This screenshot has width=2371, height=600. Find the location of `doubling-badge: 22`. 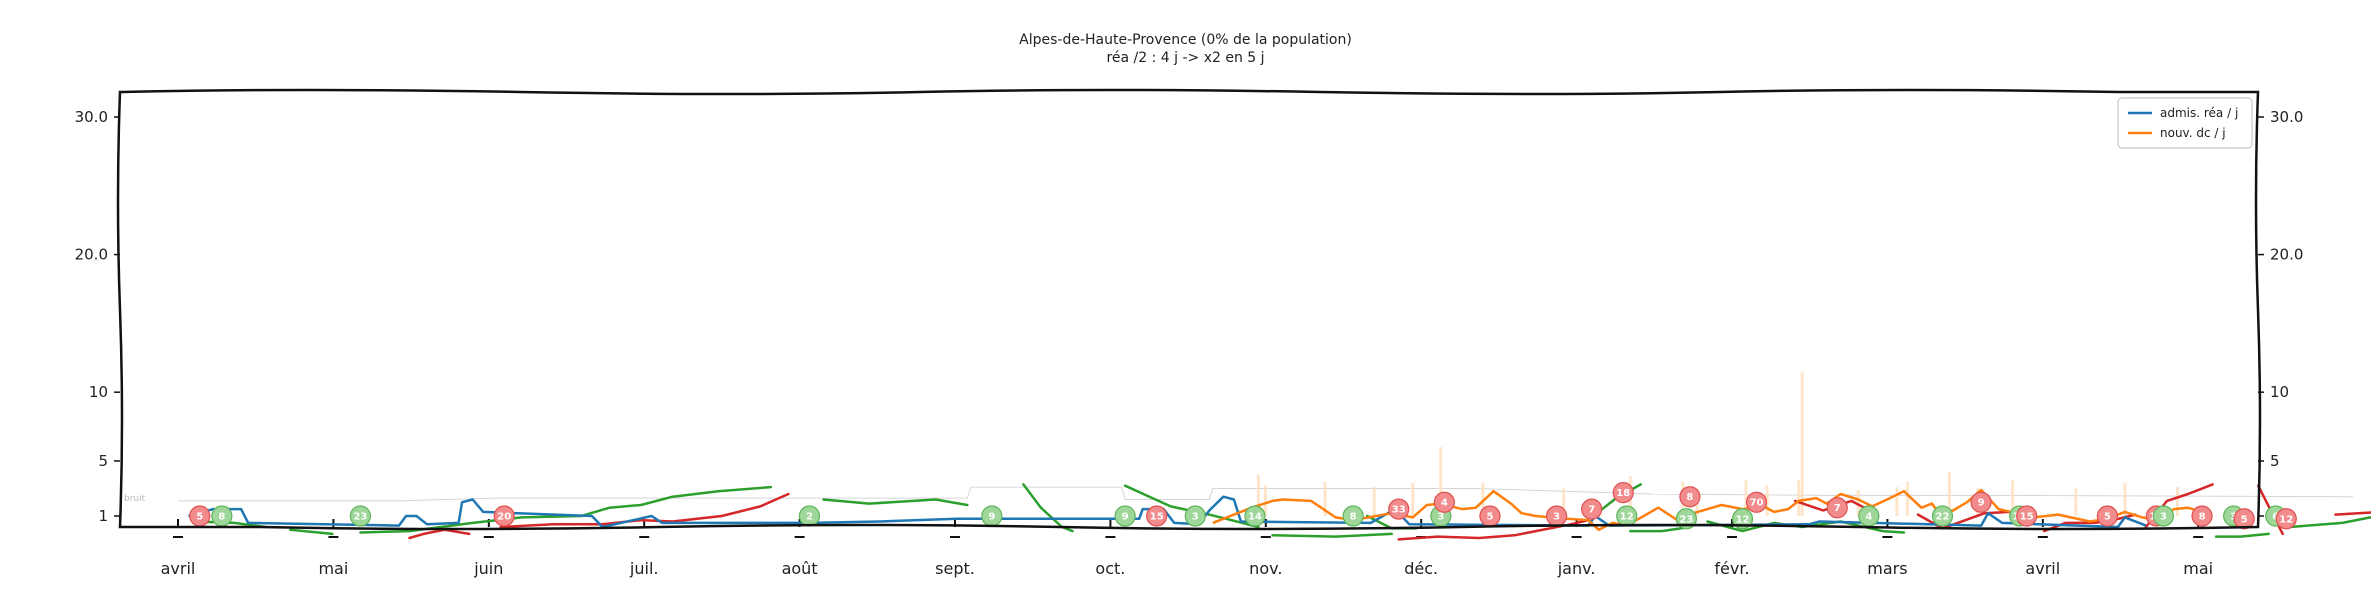

doubling-badge: 22 is located at coordinates (1942, 516).